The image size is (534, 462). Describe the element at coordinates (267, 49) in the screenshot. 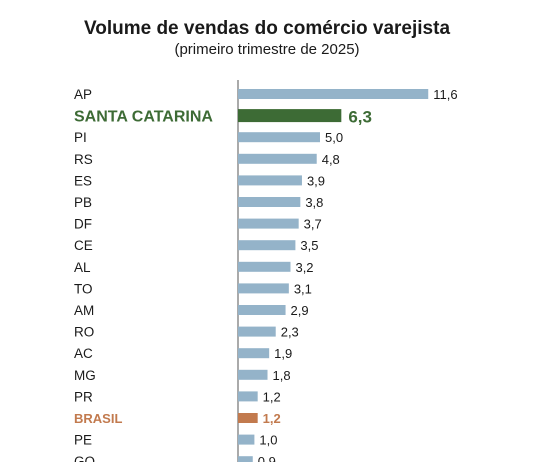

I see `chart-subtitle: (primeiro trimestre de 2025)` at that location.